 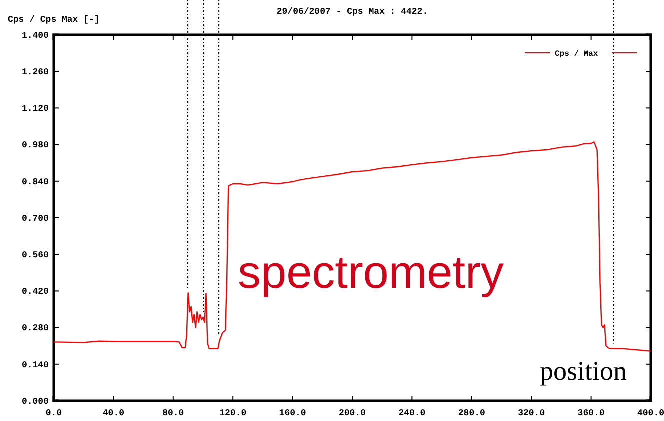 What do you see at coordinates (35, 255) in the screenshot?
I see `y-tick-label: 0.560` at bounding box center [35, 255].